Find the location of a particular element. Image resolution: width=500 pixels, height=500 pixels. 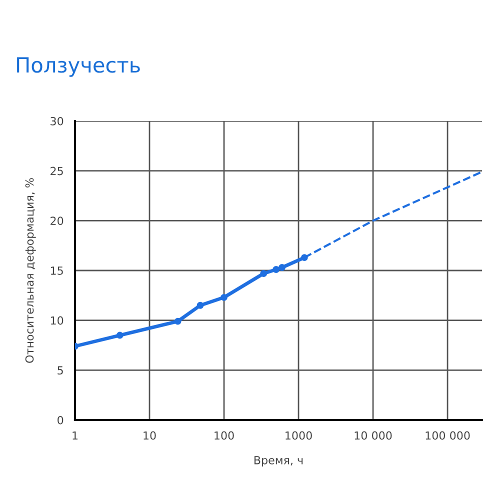

x-axis-title: Время, ч is located at coordinates (278, 461).